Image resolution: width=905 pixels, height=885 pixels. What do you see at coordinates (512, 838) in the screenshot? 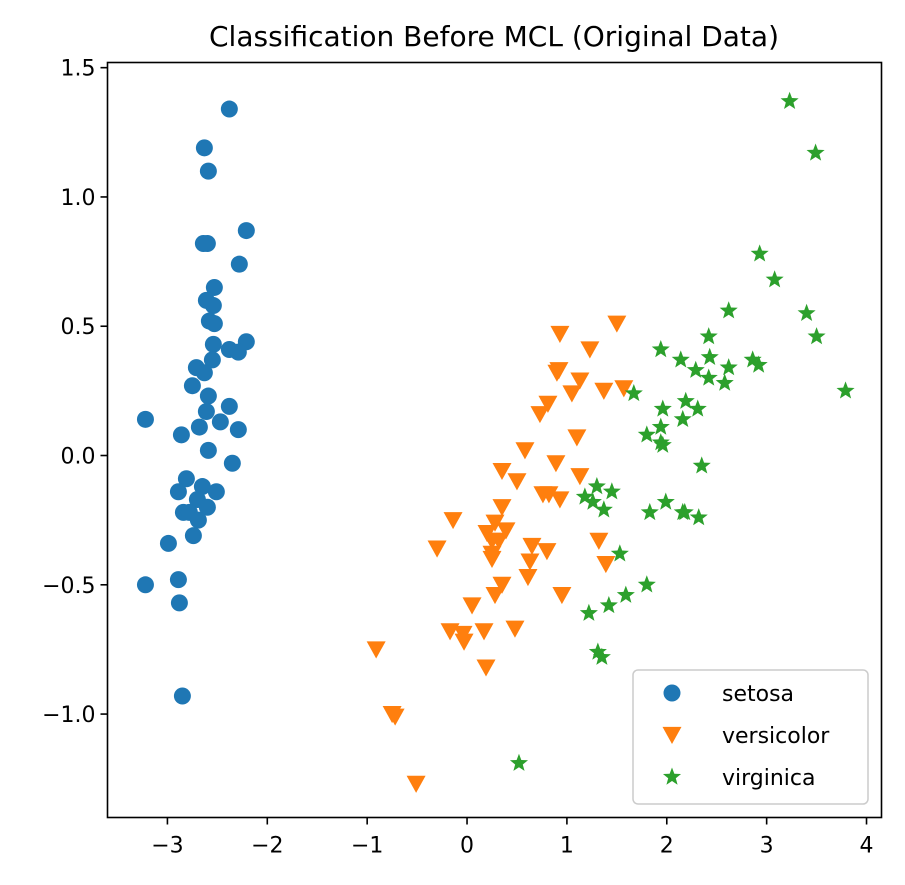
I see `x-axis: −3 −2 −1 0 1 2 3 4` at bounding box center [512, 838].